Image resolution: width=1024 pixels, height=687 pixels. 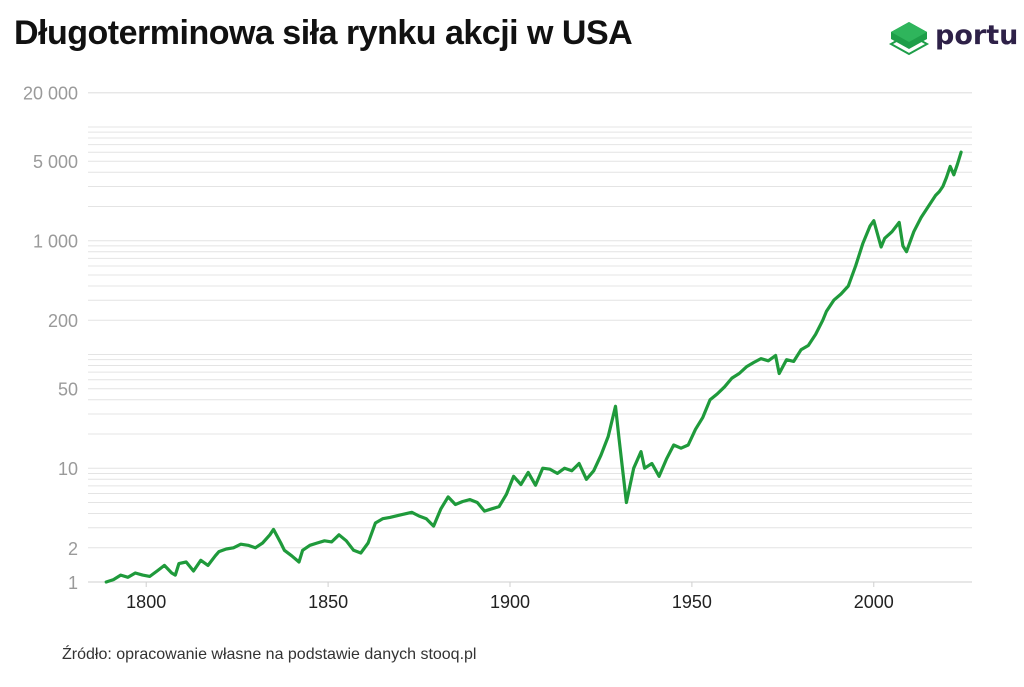 I want to click on y-tick-label: 1 000, so click(x=55, y=242).